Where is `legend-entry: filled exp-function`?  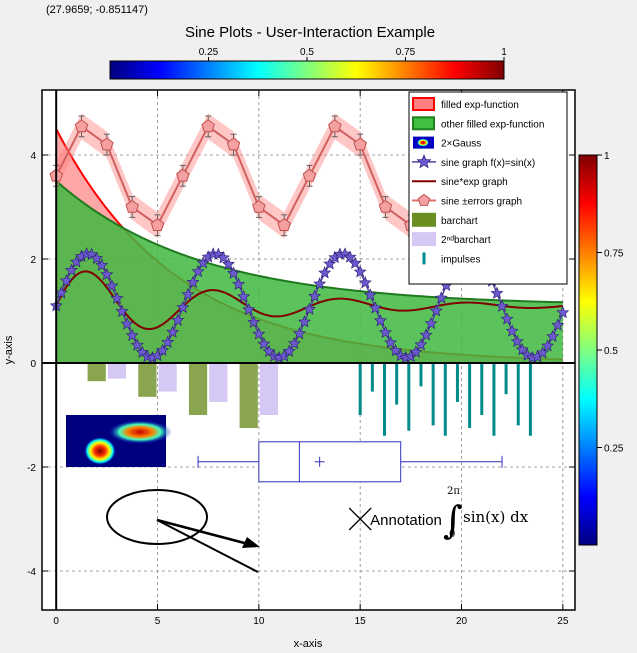
legend-entry: filled exp-function is located at coordinates (465, 104).